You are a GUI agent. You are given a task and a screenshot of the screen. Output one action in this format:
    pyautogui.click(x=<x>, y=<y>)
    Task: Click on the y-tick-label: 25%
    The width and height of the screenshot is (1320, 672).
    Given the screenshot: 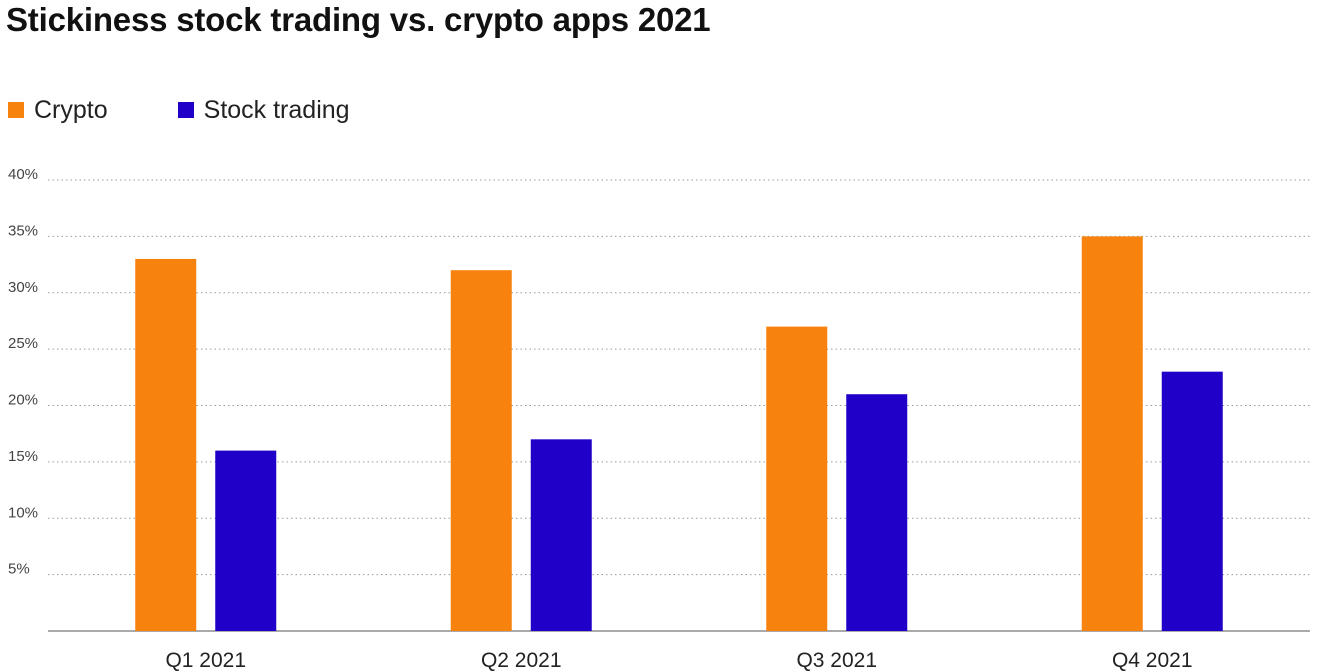 What is the action you would take?
    pyautogui.click(x=23, y=343)
    